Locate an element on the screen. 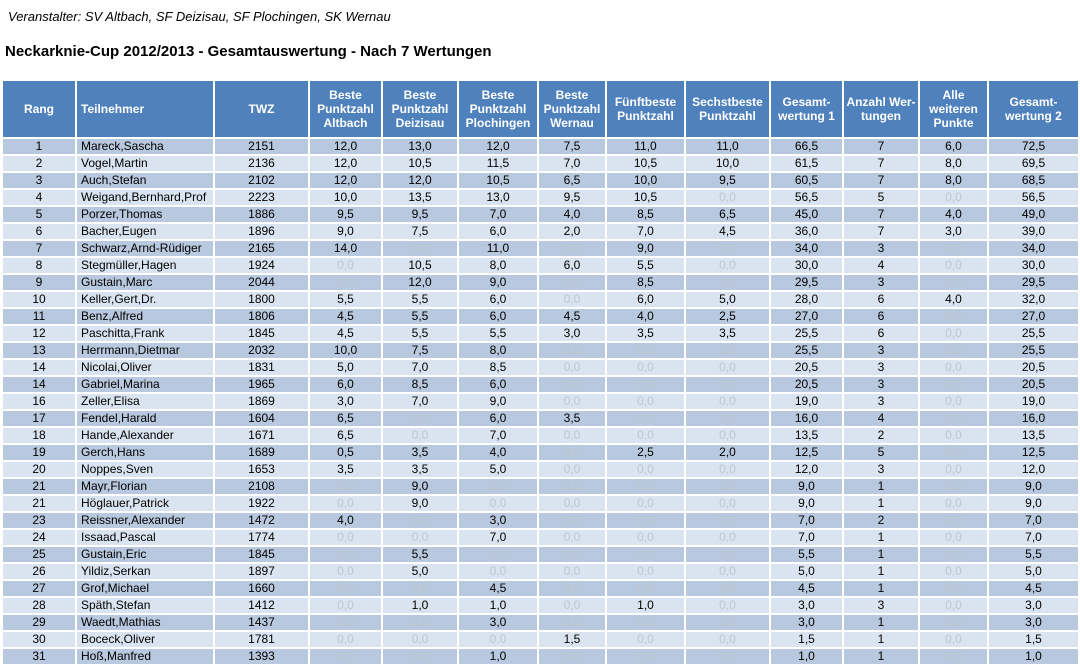 The image size is (1080, 669). cell-teilnehmer: Hande,Alexander is located at coordinates (146, 436).